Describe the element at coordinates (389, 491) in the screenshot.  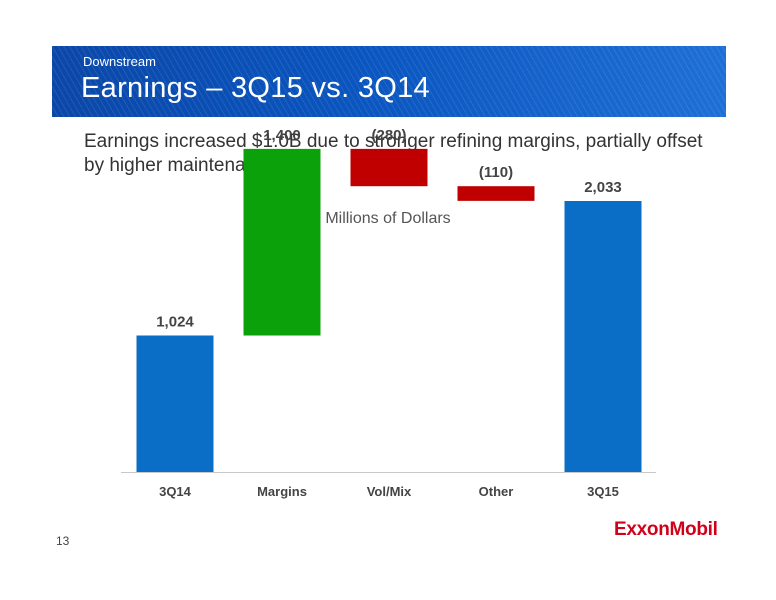
I see `x-tick-vol-mix: Vol/Mix` at that location.